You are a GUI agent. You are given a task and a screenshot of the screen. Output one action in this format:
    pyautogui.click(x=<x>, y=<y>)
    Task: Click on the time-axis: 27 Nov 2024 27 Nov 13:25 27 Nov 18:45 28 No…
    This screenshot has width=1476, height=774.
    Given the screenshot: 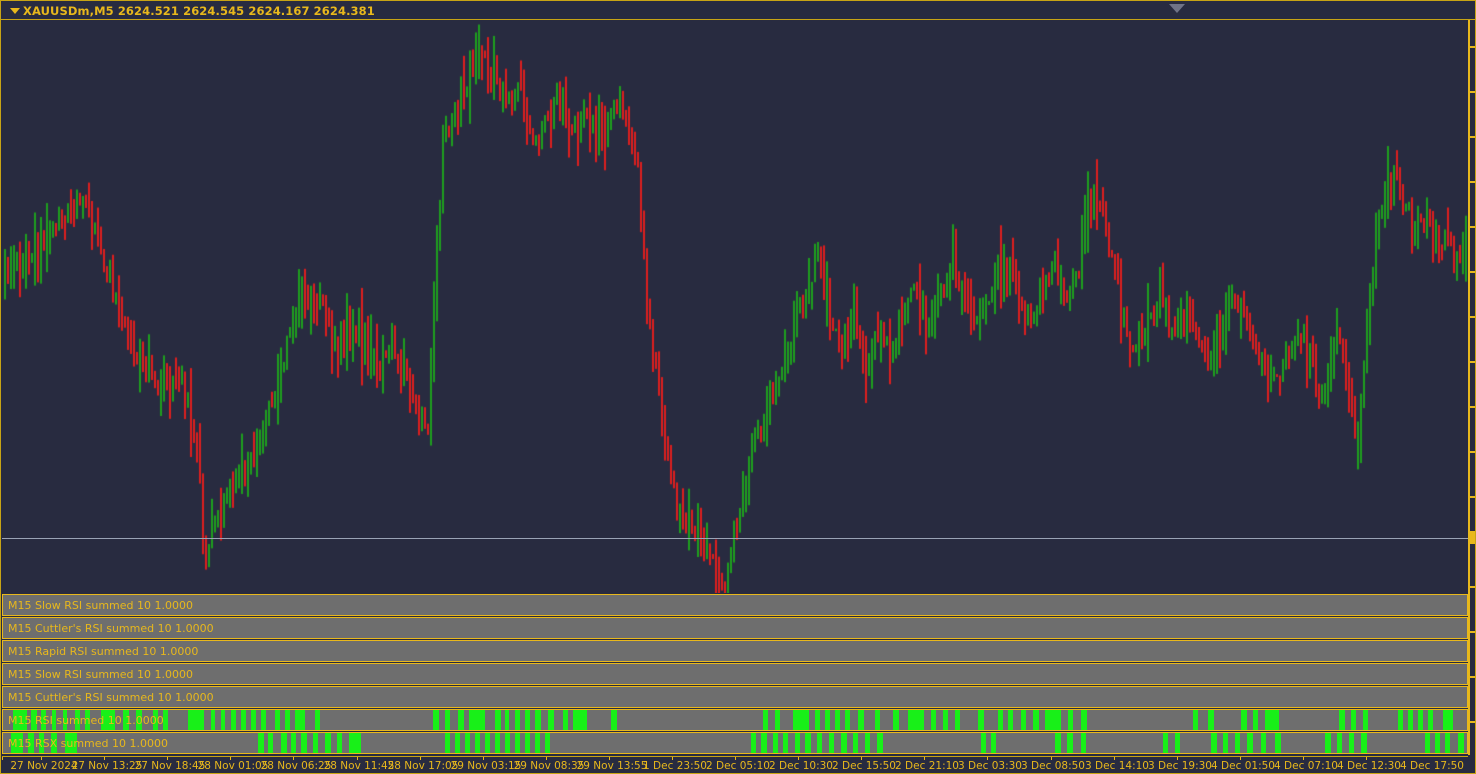 What is the action you would take?
    pyautogui.click(x=735, y=764)
    